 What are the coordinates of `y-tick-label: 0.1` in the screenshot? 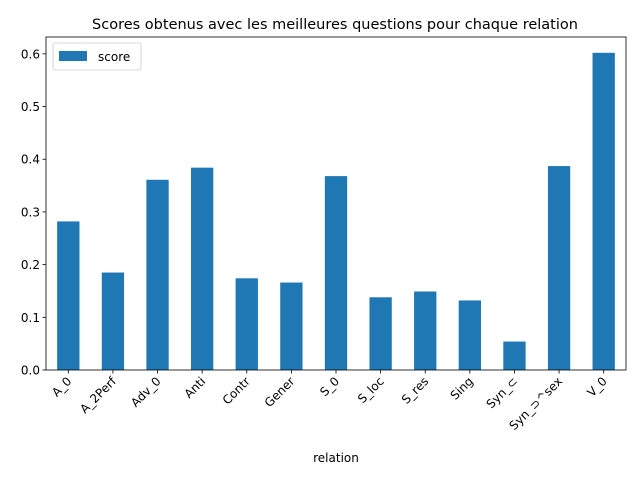 It's located at (30, 318).